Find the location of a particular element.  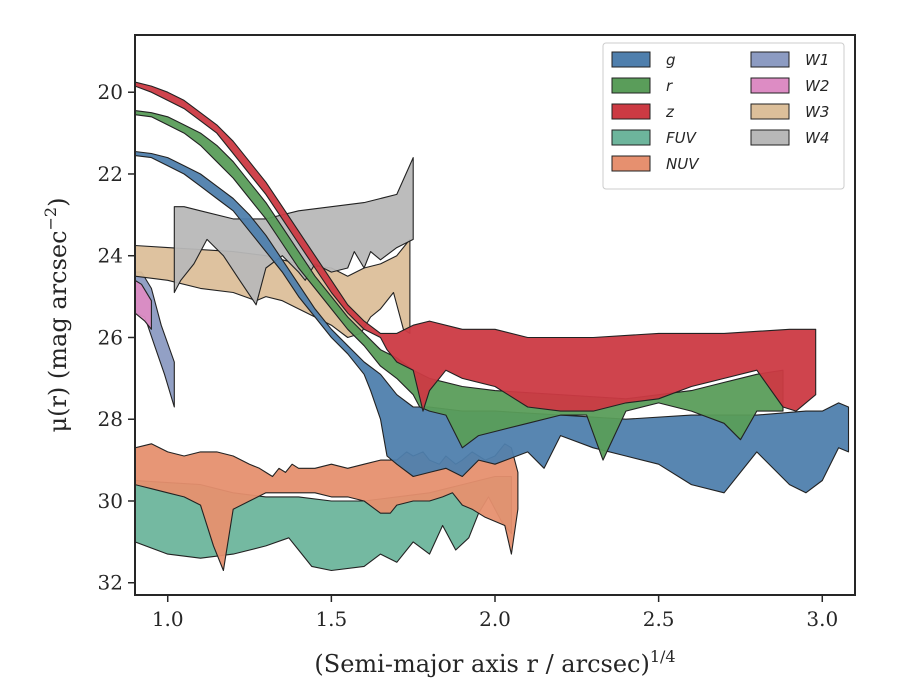

legend-swatch-r is located at coordinates (631, 85).